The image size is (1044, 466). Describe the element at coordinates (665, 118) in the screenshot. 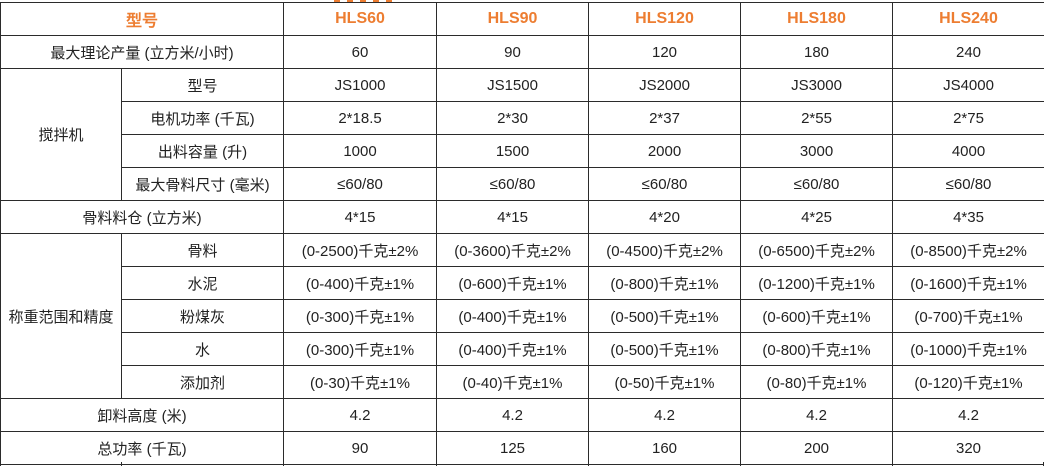

I see `cell-value: 2*37` at that location.